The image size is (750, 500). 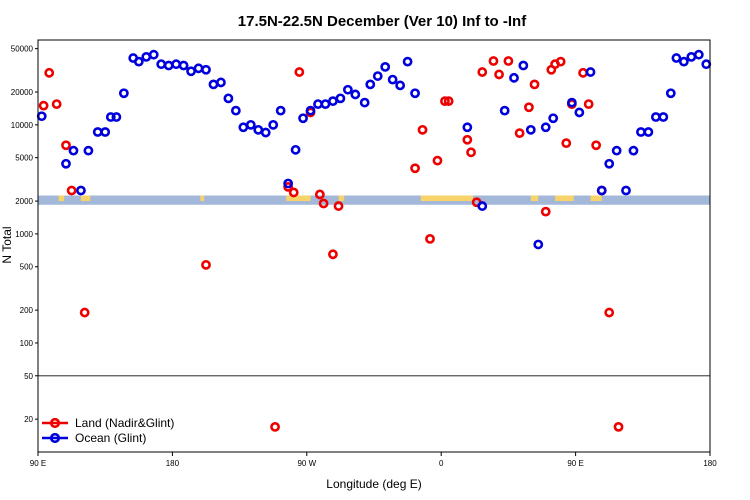 I want to click on x-axis-ticks: 90 E 180 90 W 0 90 E 180, so click(x=373, y=460).